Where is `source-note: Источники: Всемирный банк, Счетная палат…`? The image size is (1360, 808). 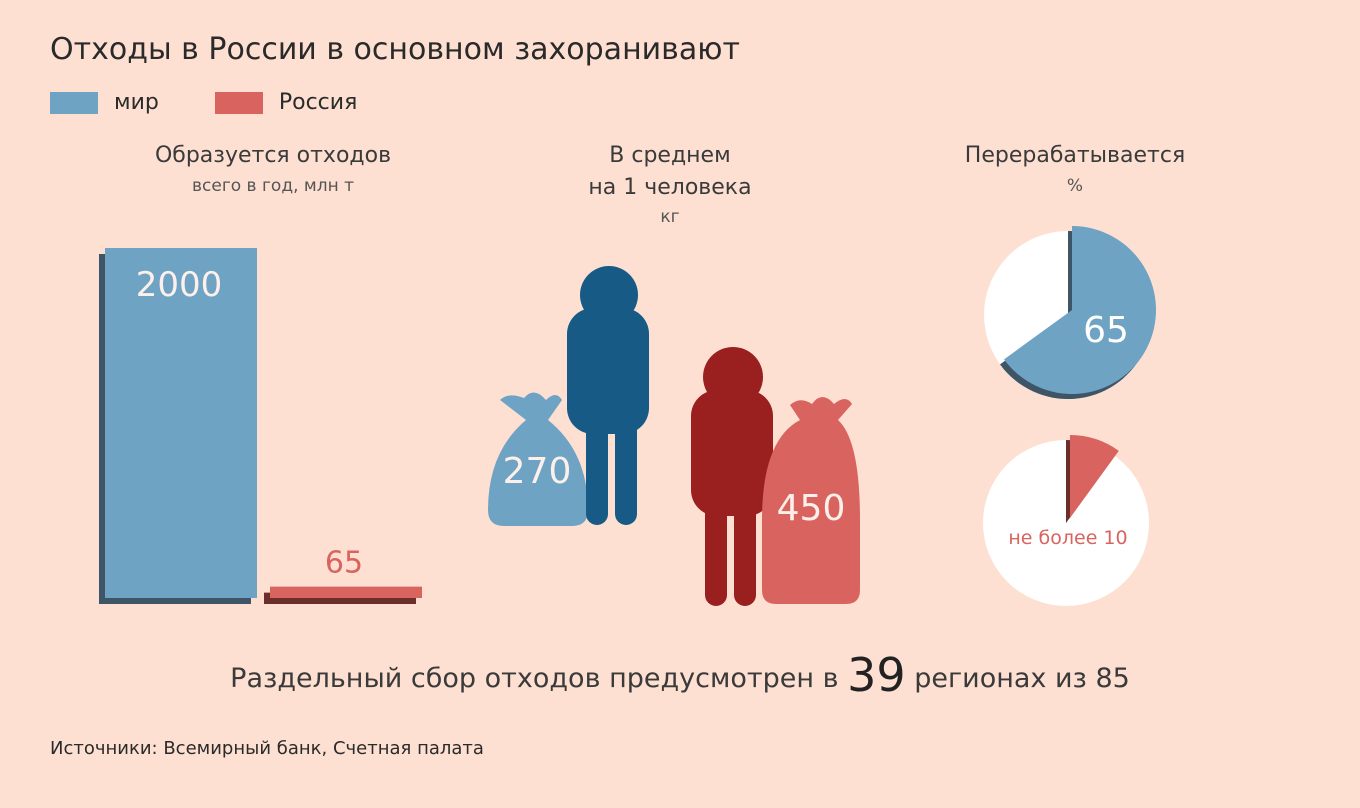
source-note: Источники: Всемирный банк, Счетная палат… is located at coordinates (267, 748).